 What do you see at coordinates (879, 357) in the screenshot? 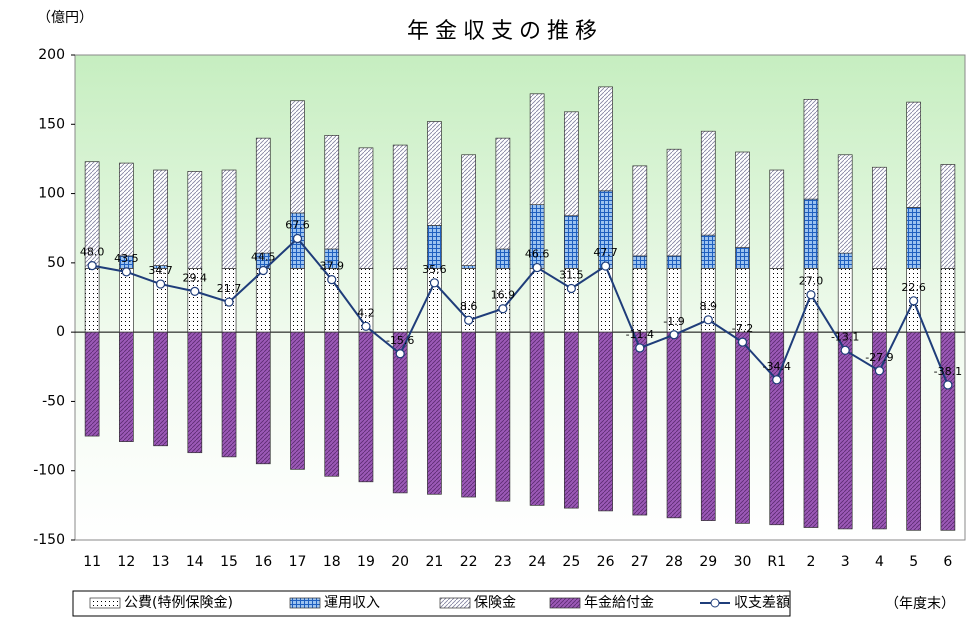
I see `data-label: -27.9` at bounding box center [879, 357].